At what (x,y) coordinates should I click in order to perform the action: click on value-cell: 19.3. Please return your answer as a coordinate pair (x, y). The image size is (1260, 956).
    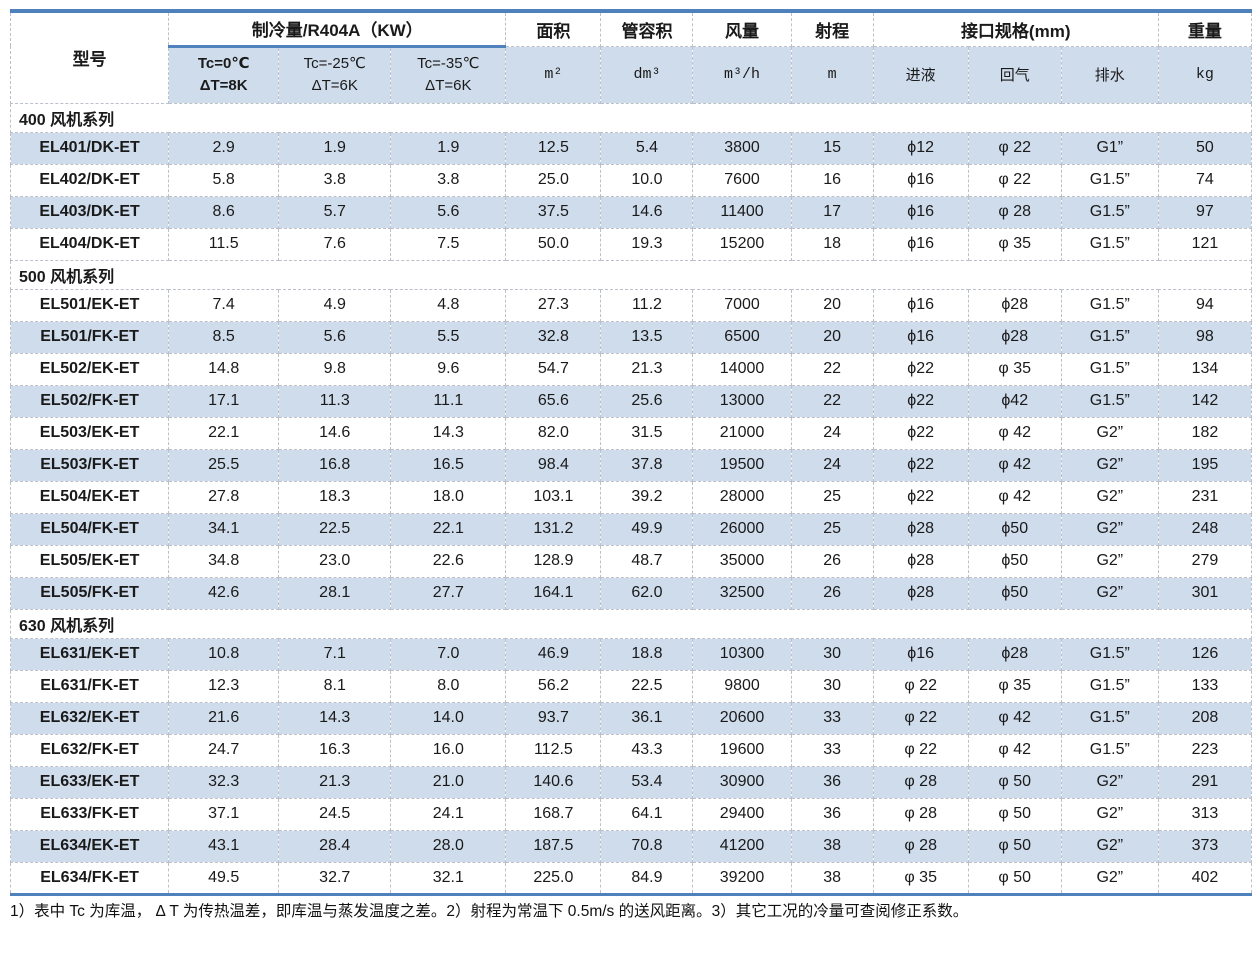
    Looking at the image, I should click on (647, 244).